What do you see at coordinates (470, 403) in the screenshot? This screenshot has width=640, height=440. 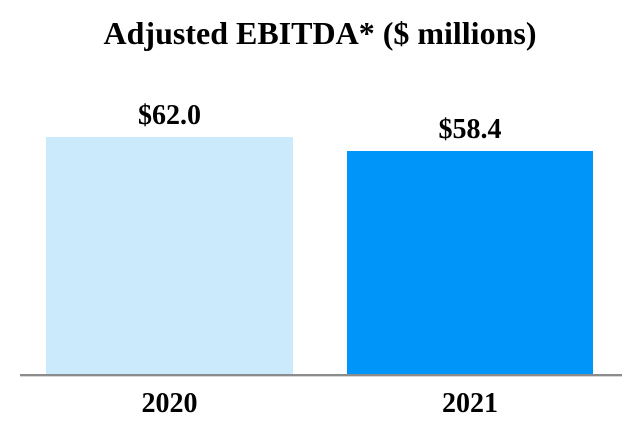 I see `x-axis-label-2021: 2021` at bounding box center [470, 403].